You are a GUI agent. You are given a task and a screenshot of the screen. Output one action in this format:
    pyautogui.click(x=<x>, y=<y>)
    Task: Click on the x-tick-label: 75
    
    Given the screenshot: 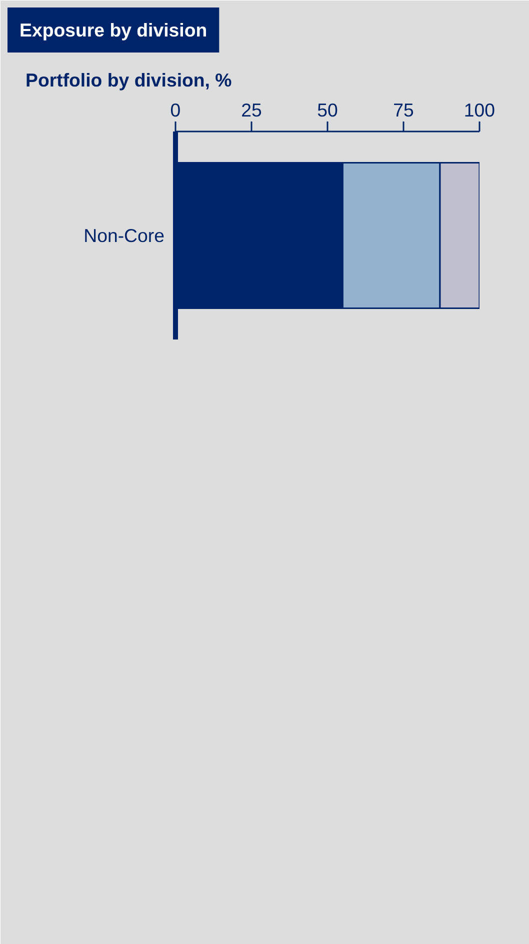 What is the action you would take?
    pyautogui.click(x=403, y=110)
    